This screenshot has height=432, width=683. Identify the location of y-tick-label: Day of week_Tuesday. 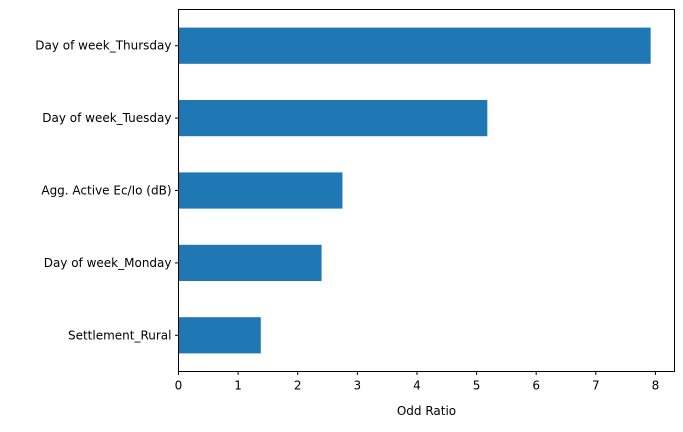
(106, 118).